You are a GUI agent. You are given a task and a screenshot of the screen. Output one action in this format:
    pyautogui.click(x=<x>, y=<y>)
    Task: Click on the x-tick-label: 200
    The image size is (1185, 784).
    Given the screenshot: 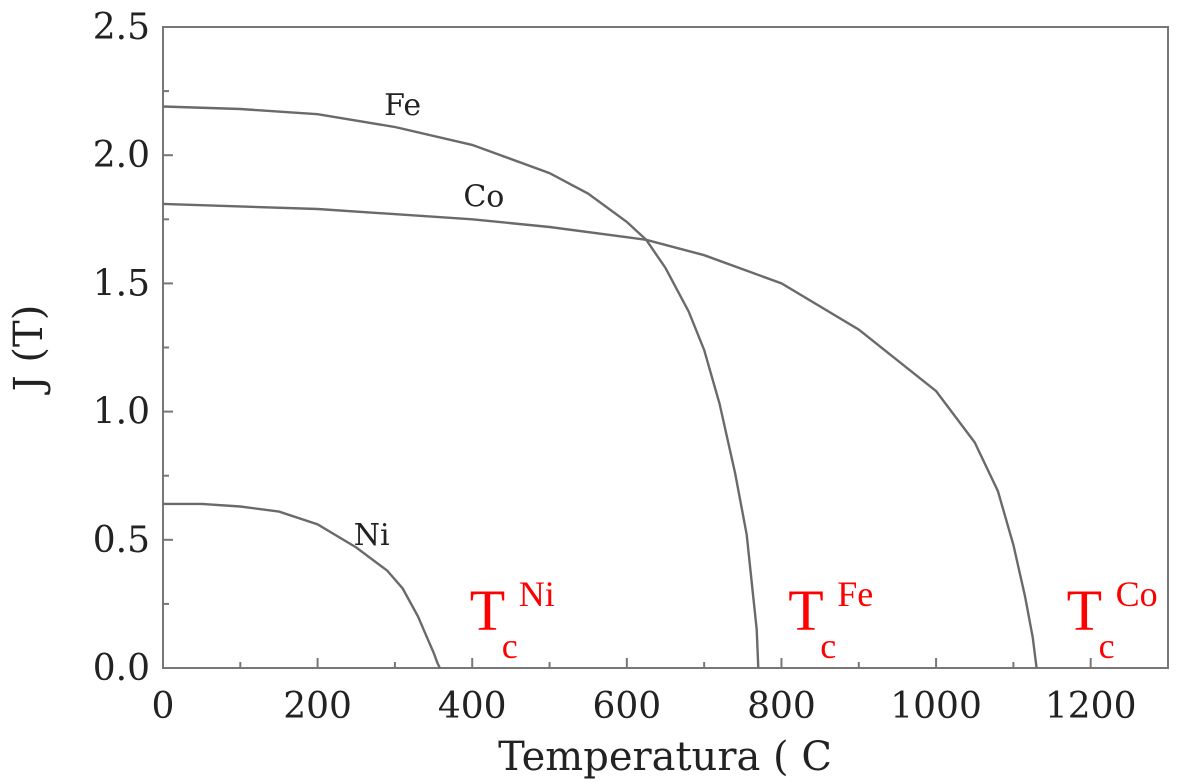 What is the action you would take?
    pyautogui.click(x=317, y=706)
    